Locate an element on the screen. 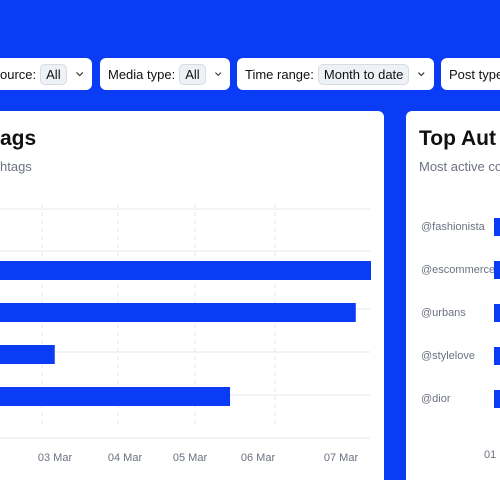  time-range-filter-value: Month to date is located at coordinates (363, 74).